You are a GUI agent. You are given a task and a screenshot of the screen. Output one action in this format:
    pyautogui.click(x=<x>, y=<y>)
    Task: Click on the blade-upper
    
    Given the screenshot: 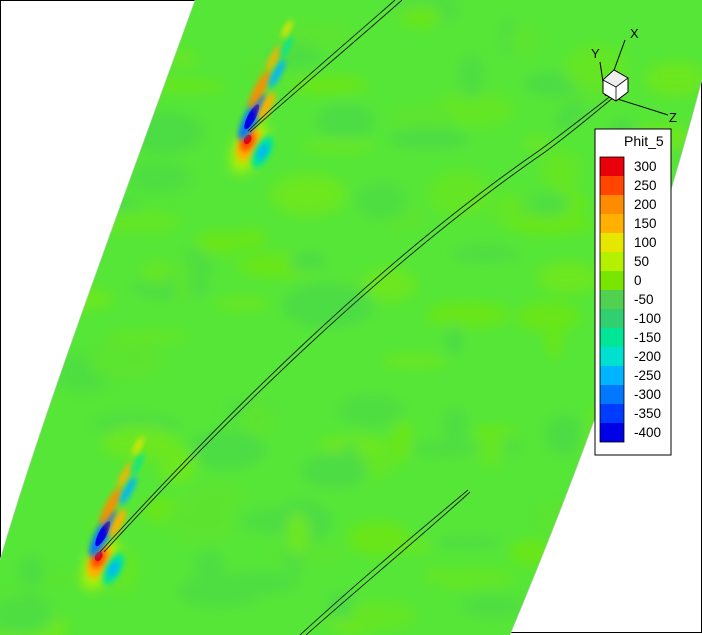 What is the action you would take?
    pyautogui.click(x=321, y=66)
    